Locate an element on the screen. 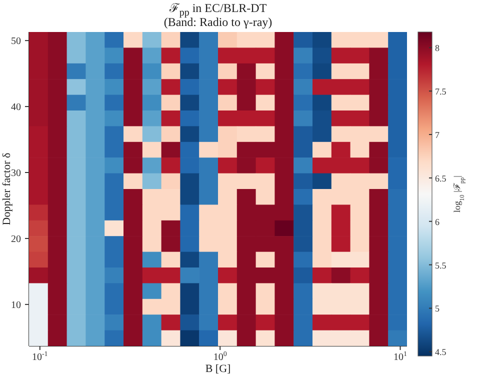 The width and height of the screenshot is (478, 376). y-tick-label: 40 is located at coordinates (16, 108).